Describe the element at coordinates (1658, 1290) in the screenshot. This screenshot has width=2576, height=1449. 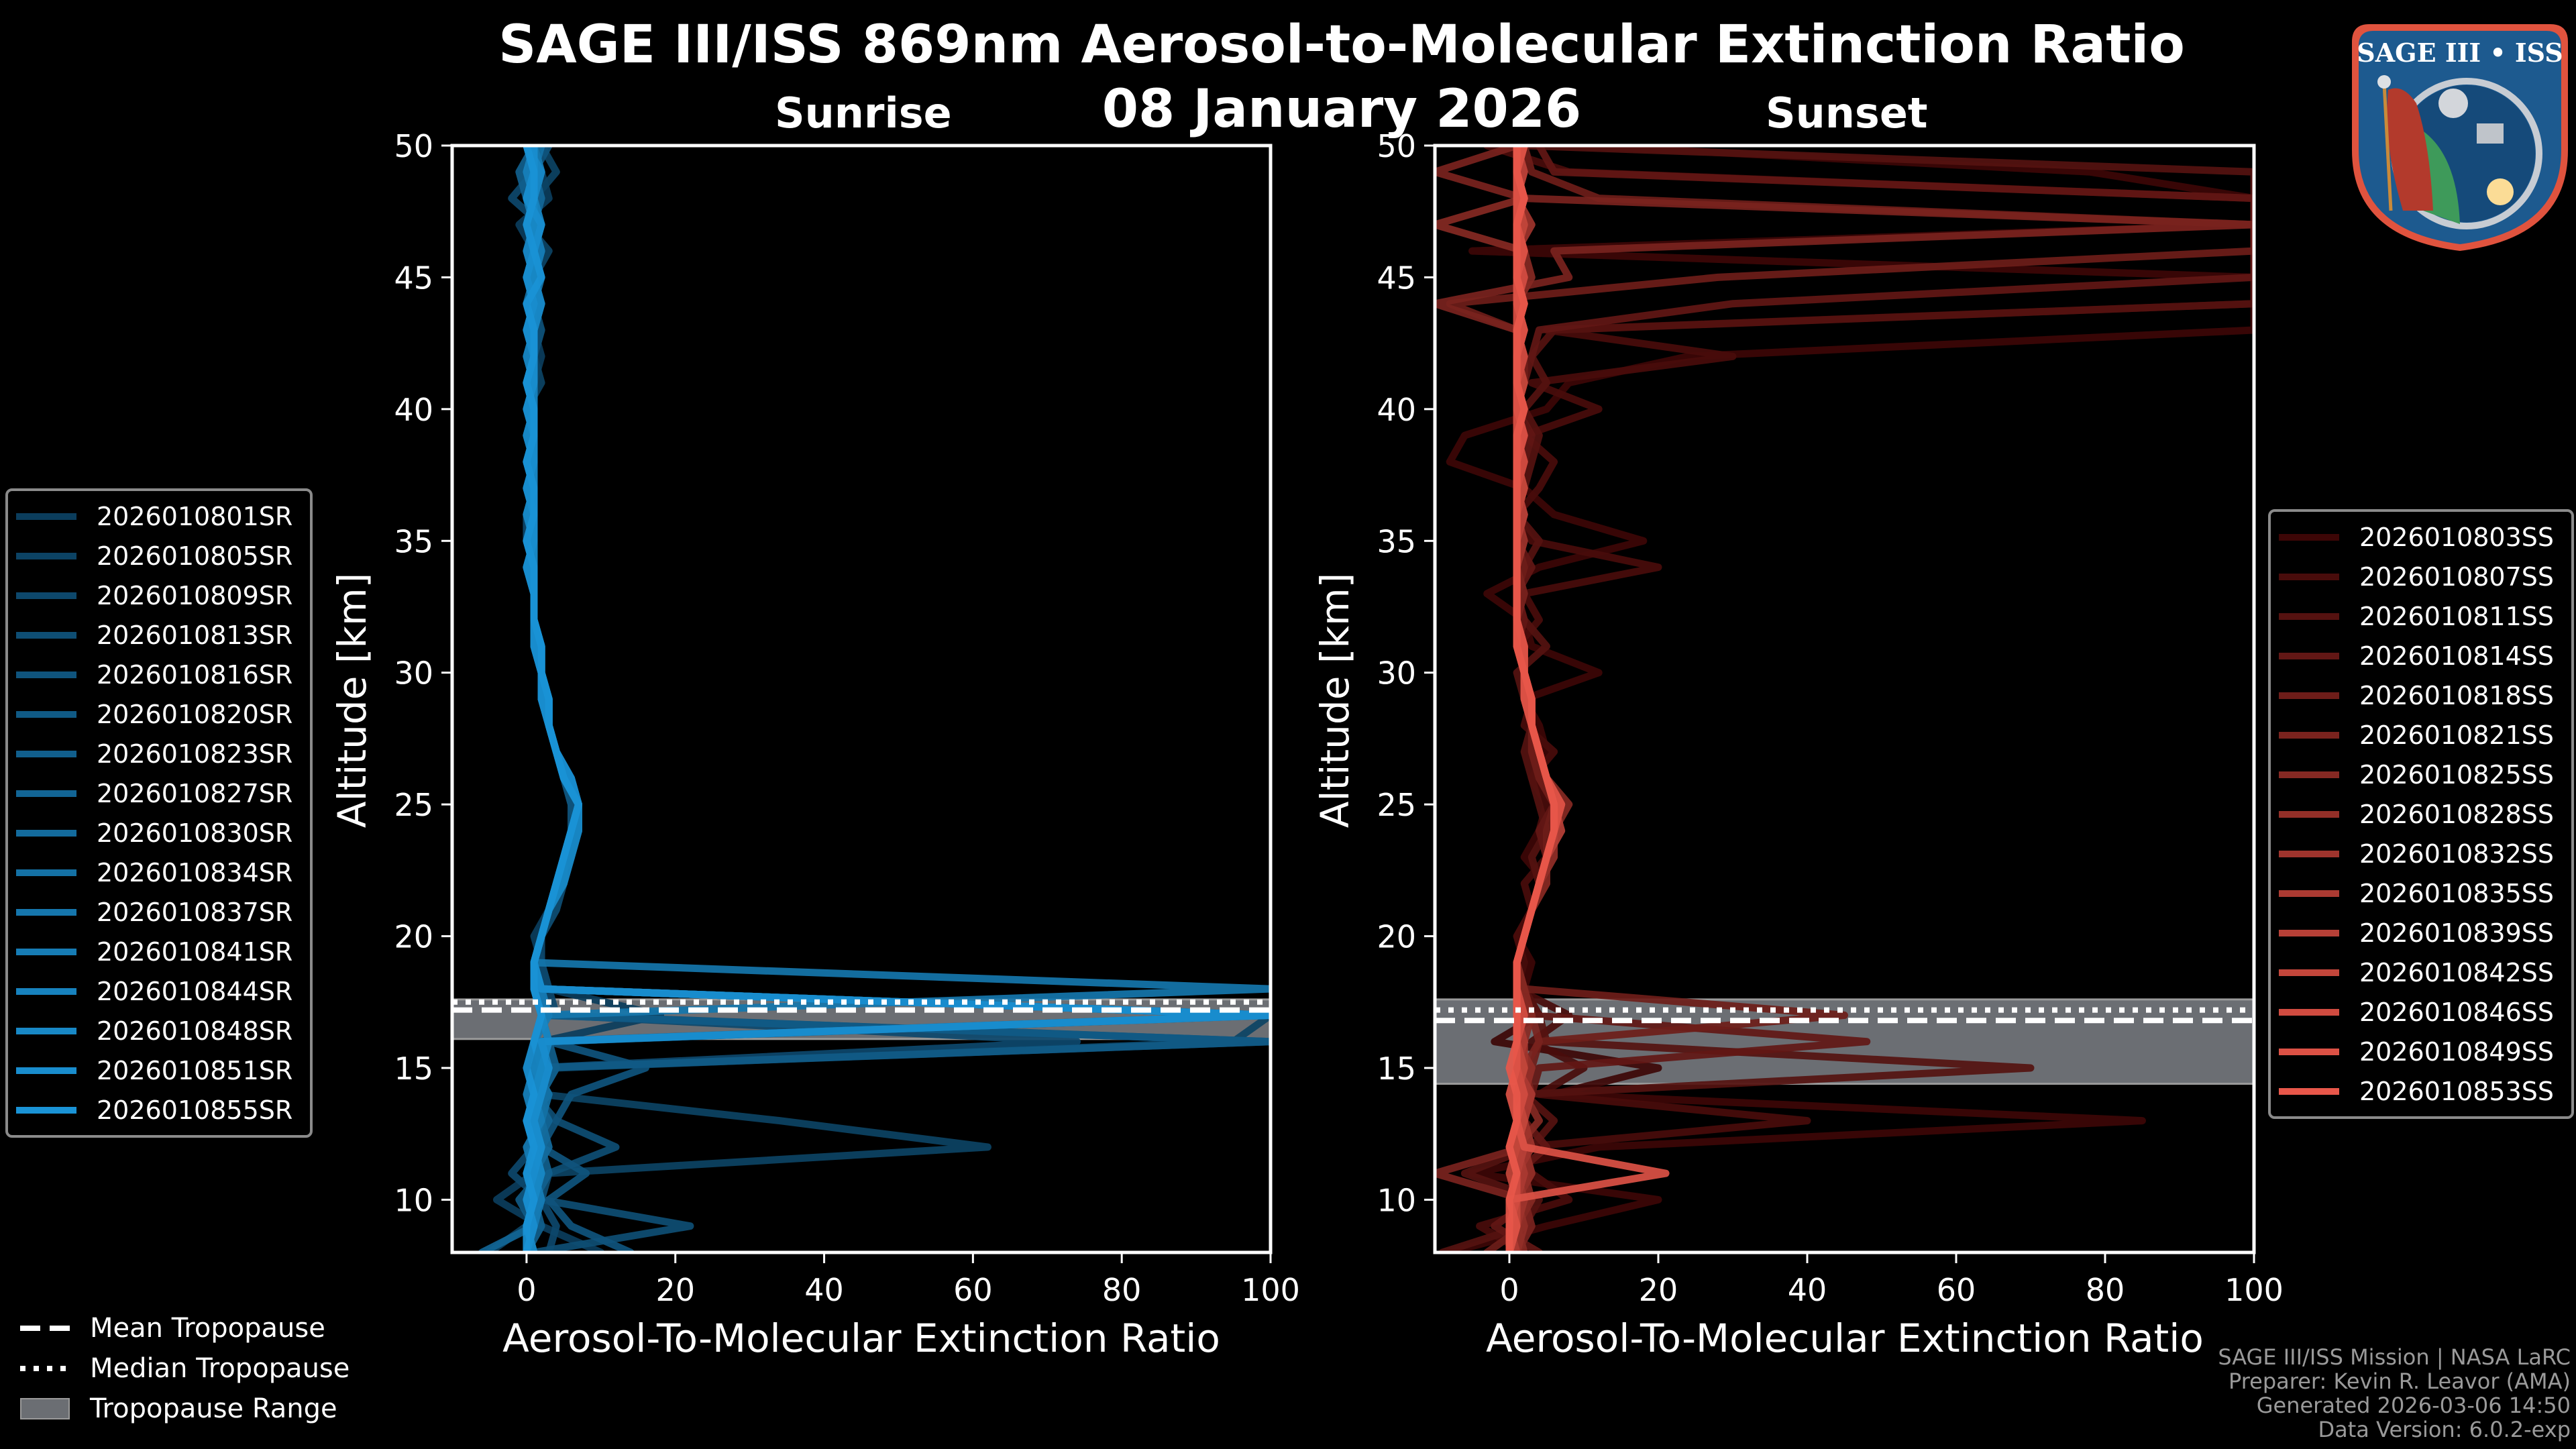
I see `x-tick-label: 20` at that location.